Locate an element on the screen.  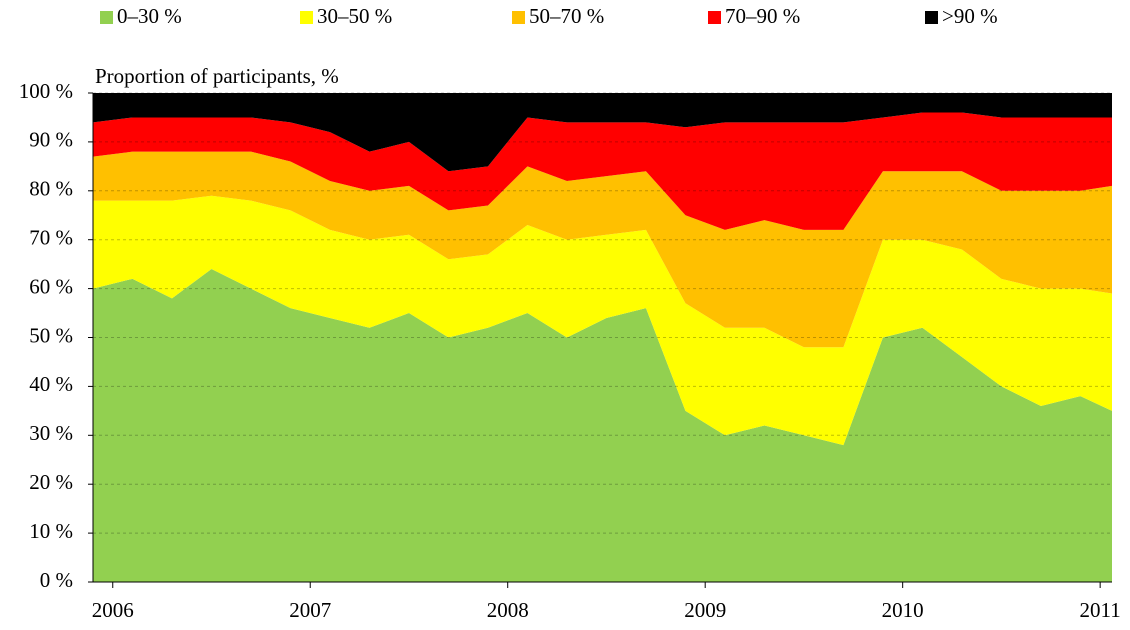
y-tick-label: 70 % is located at coordinates (51, 238).